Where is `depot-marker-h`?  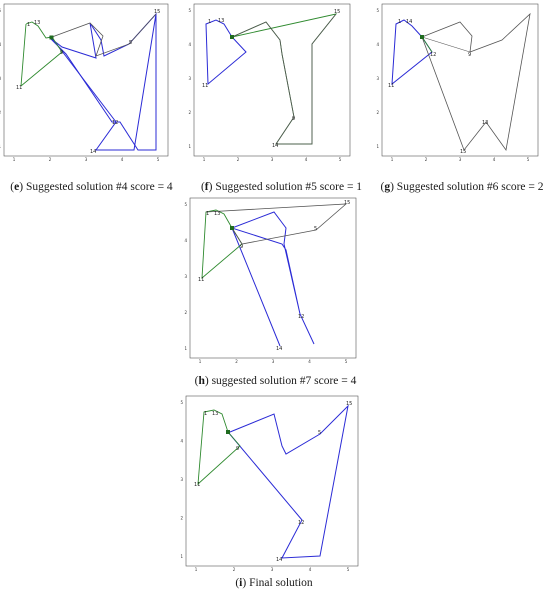
depot-marker-h is located at coordinates (232, 228).